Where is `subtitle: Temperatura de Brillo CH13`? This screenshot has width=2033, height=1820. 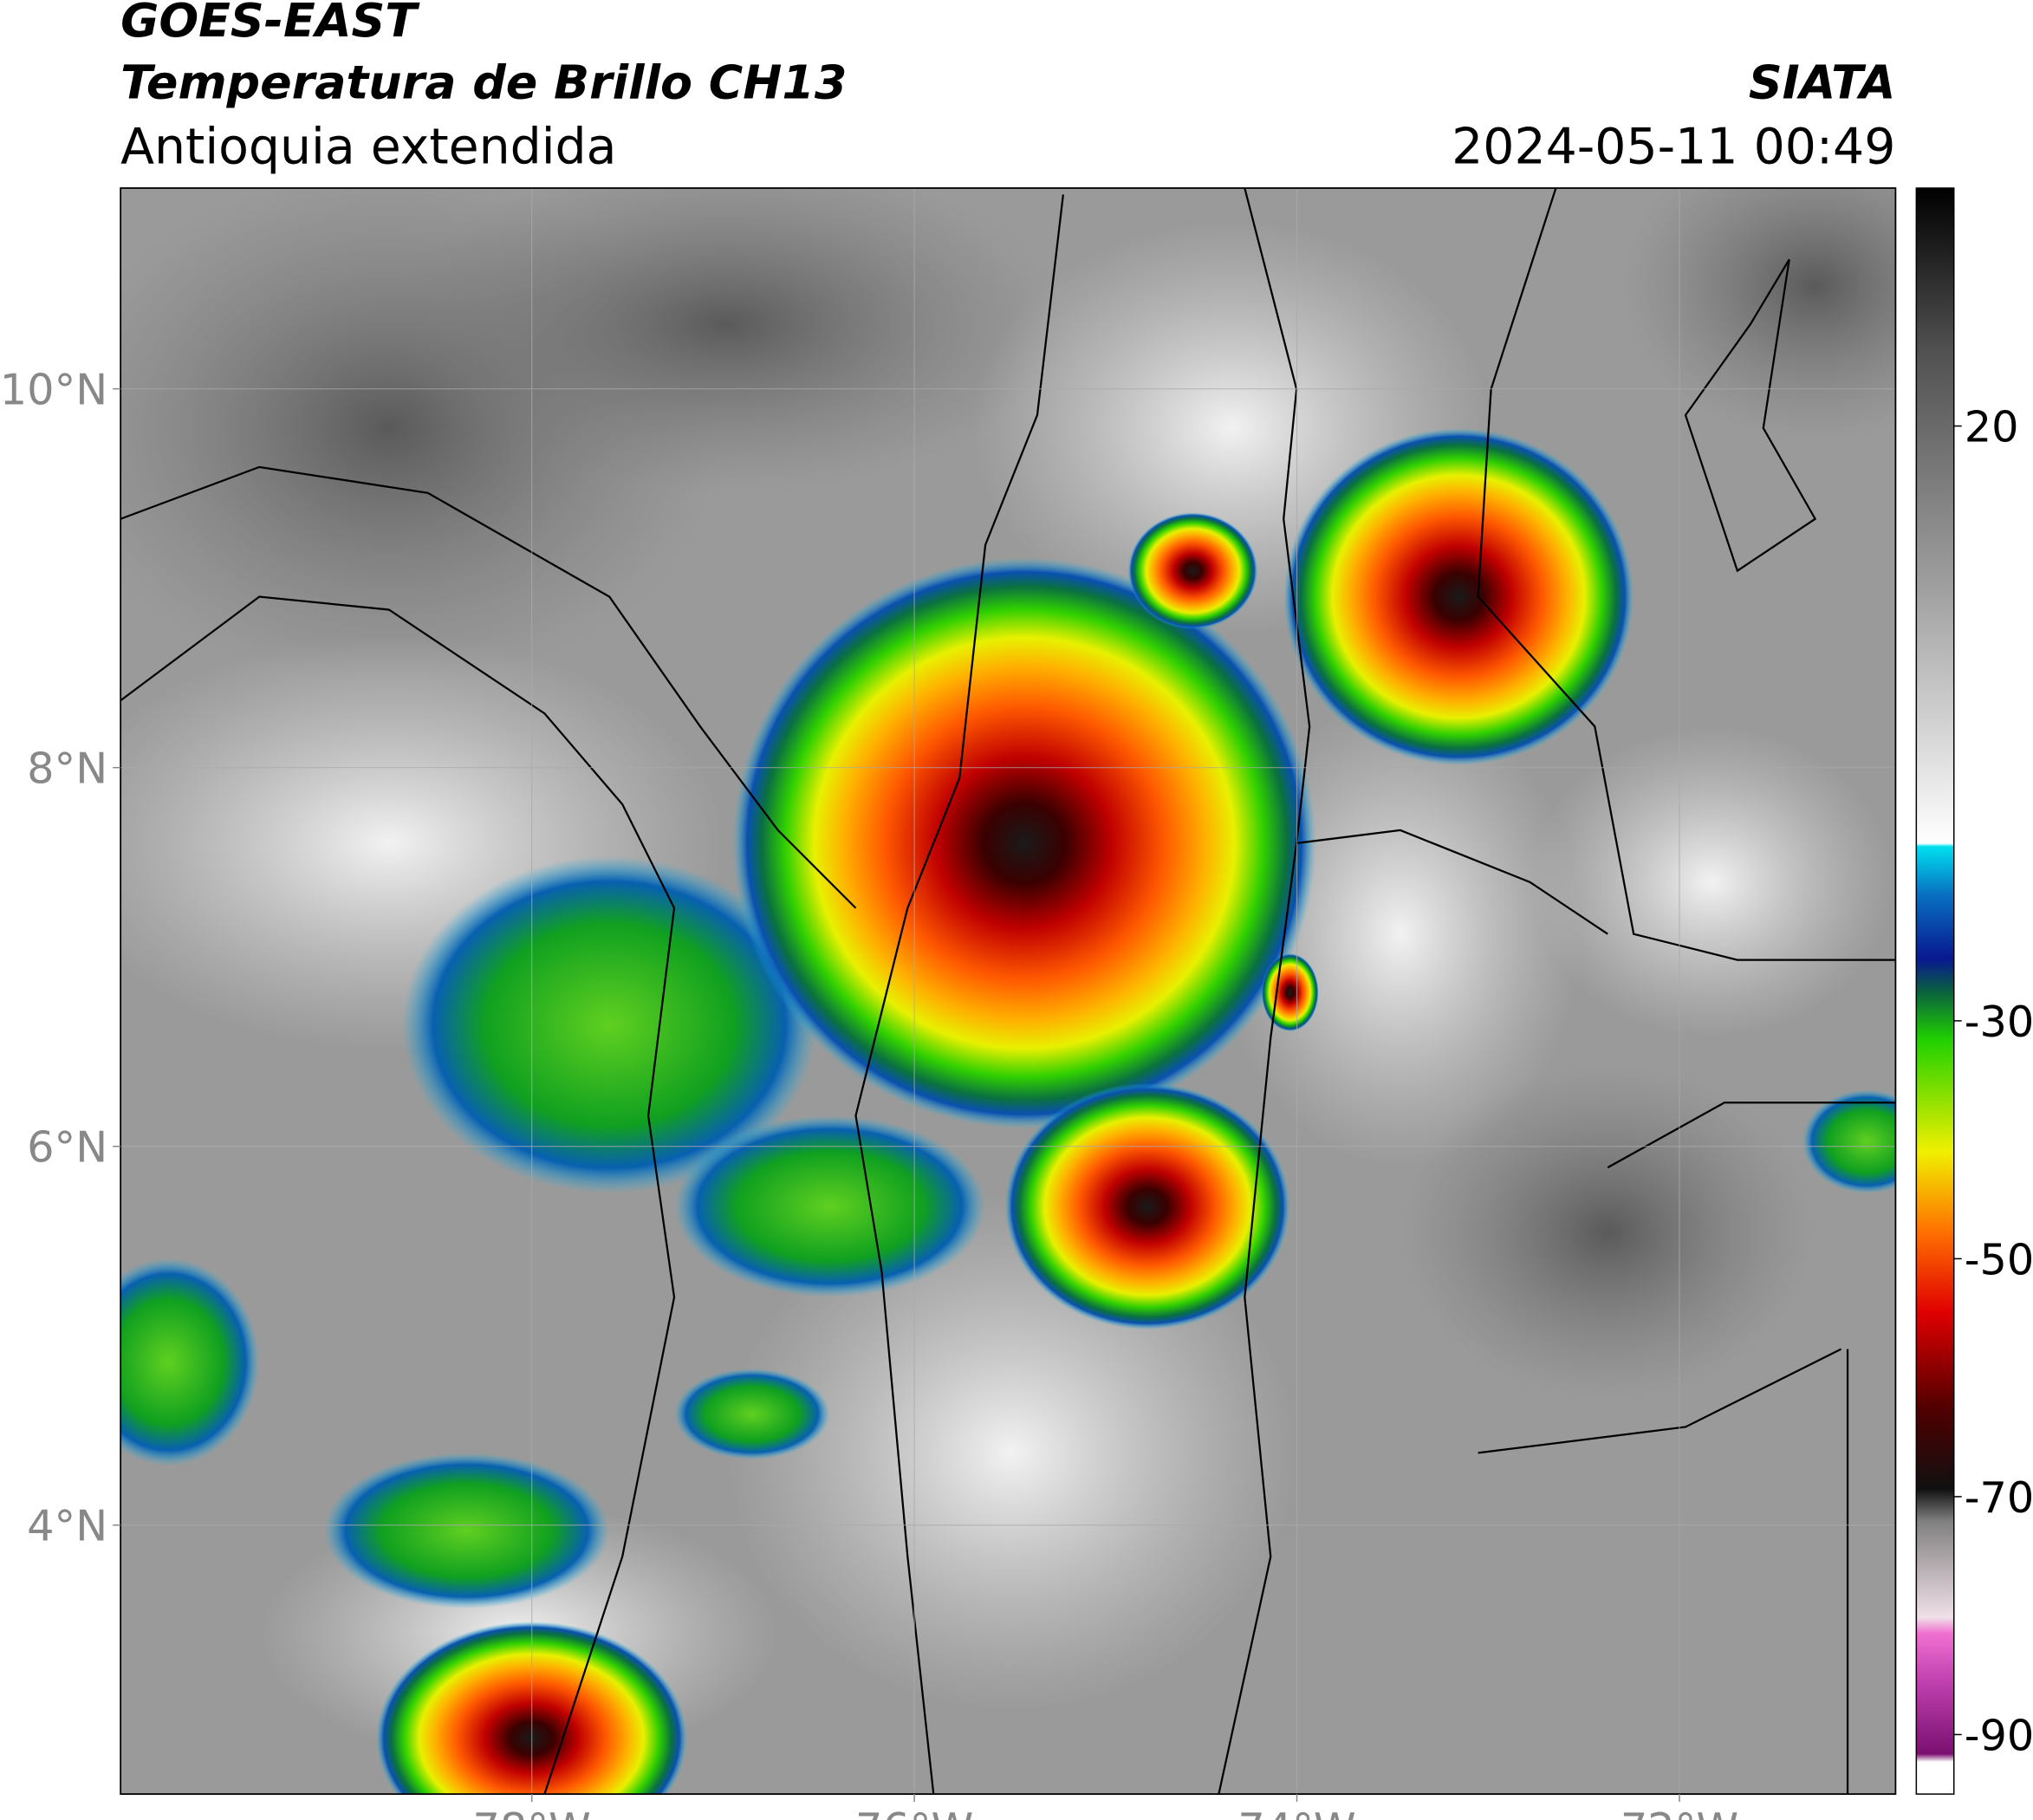
subtitle: Temperatura de Brillo CH13 is located at coordinates (483, 82).